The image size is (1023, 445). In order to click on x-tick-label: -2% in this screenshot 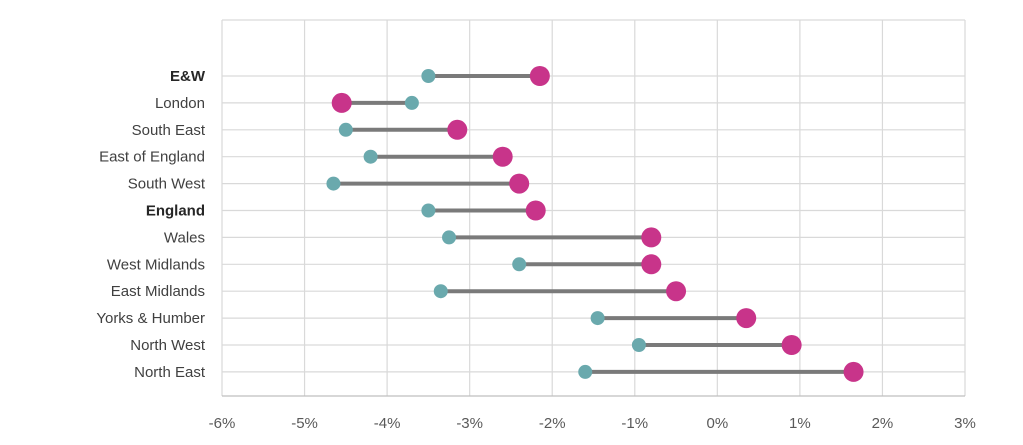, I will do `click(552, 423)`.